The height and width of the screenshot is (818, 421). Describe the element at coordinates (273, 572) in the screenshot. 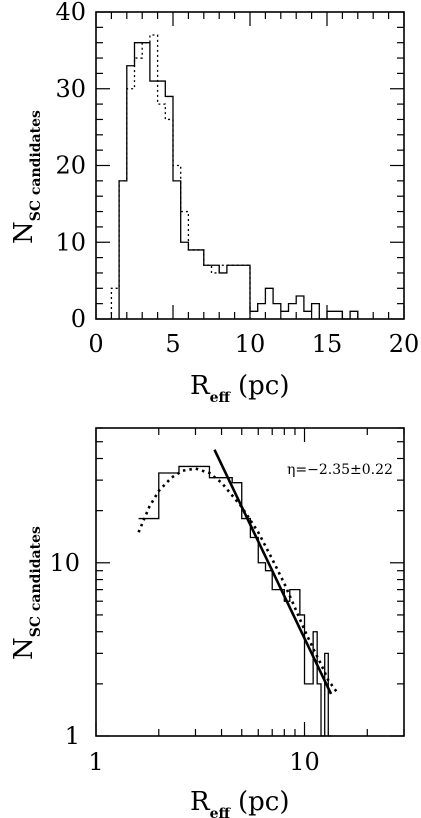

I see `power-law-fit-line` at that location.